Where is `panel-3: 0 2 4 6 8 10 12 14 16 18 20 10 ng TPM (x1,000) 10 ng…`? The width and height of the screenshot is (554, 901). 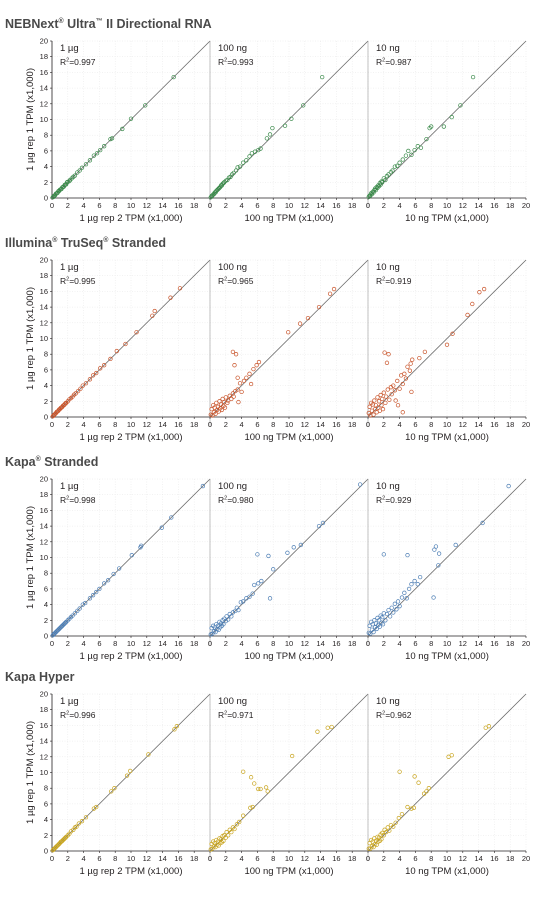 panel-3: 0 2 4 6 8 10 12 14 16 18 20 10 ng TPM (x1,000) 10 ng… is located at coordinates (448, 570).